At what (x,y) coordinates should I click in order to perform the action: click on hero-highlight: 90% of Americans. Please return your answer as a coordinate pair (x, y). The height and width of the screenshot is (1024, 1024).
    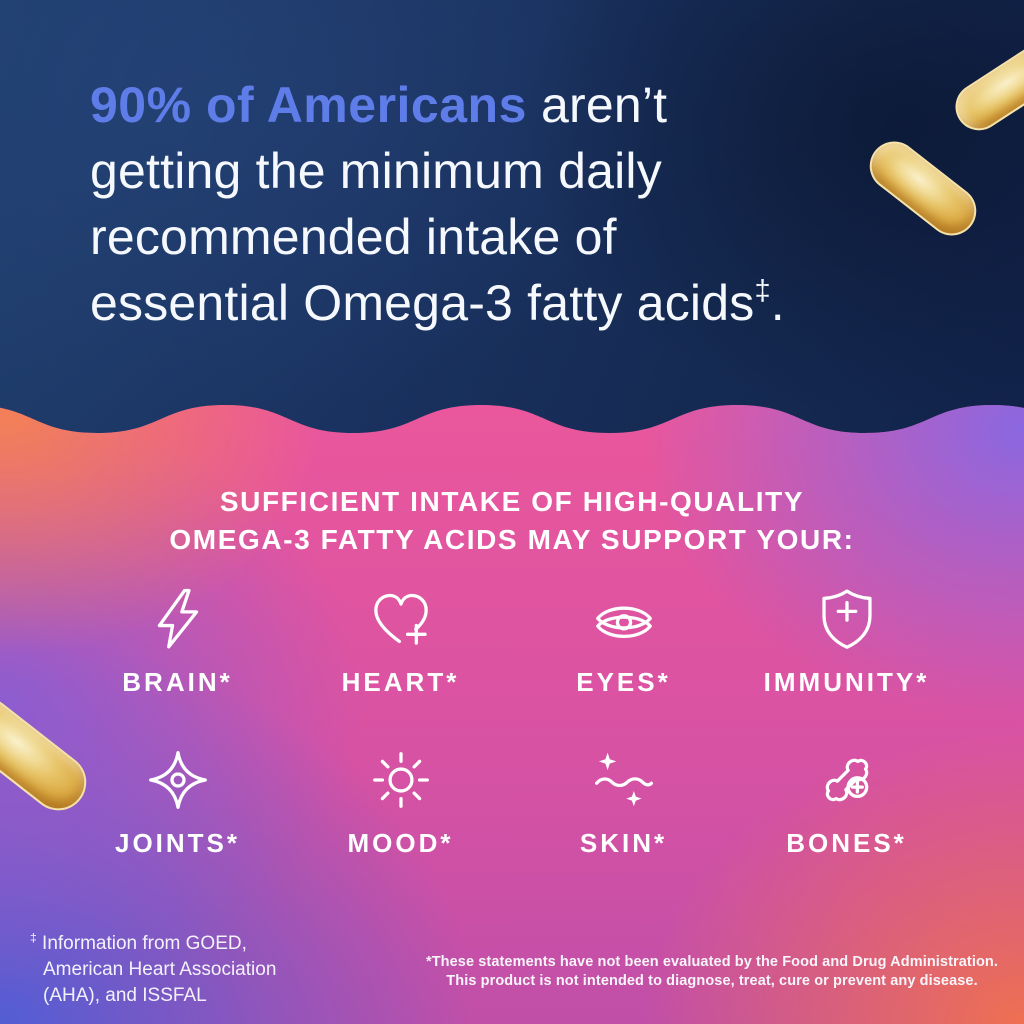
    Looking at the image, I should click on (308, 105).